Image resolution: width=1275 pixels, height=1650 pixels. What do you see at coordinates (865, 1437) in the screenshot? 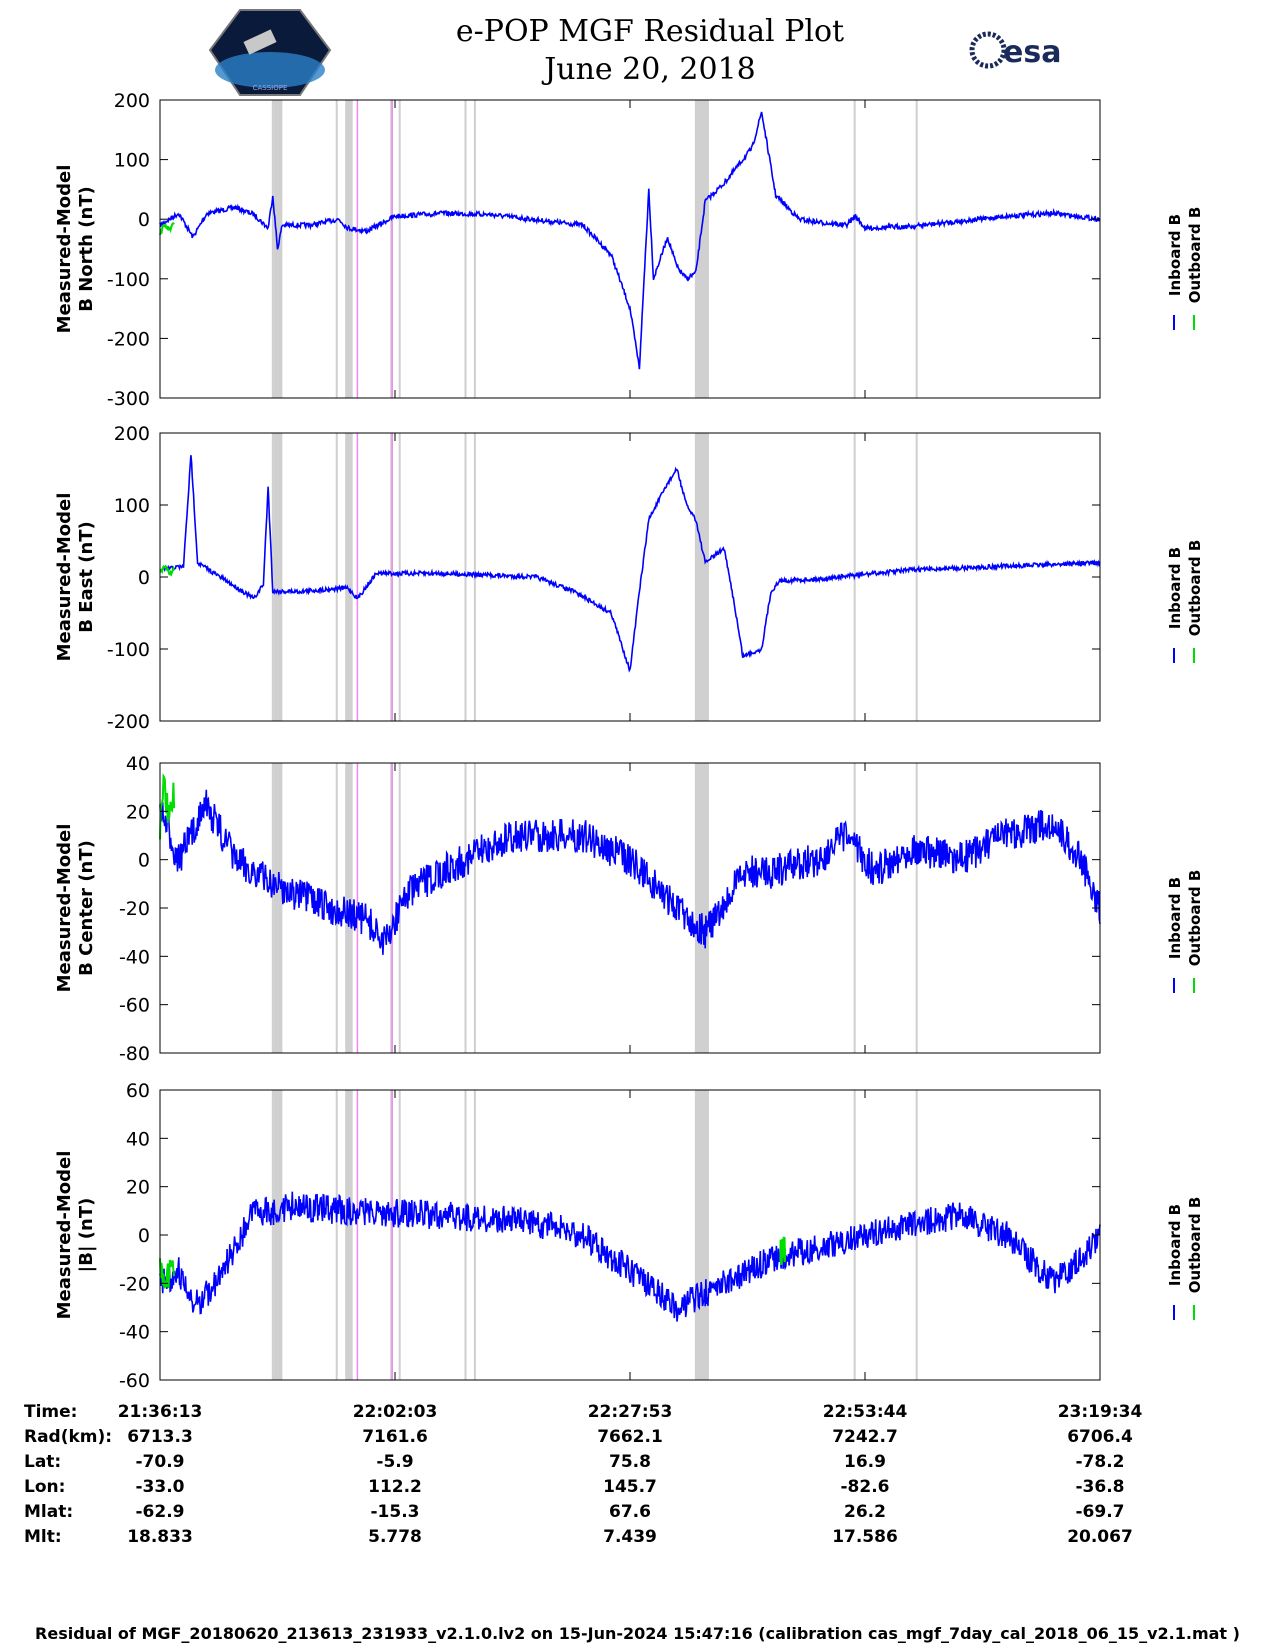
I see `ephemeris-value: 7242.7` at bounding box center [865, 1437].